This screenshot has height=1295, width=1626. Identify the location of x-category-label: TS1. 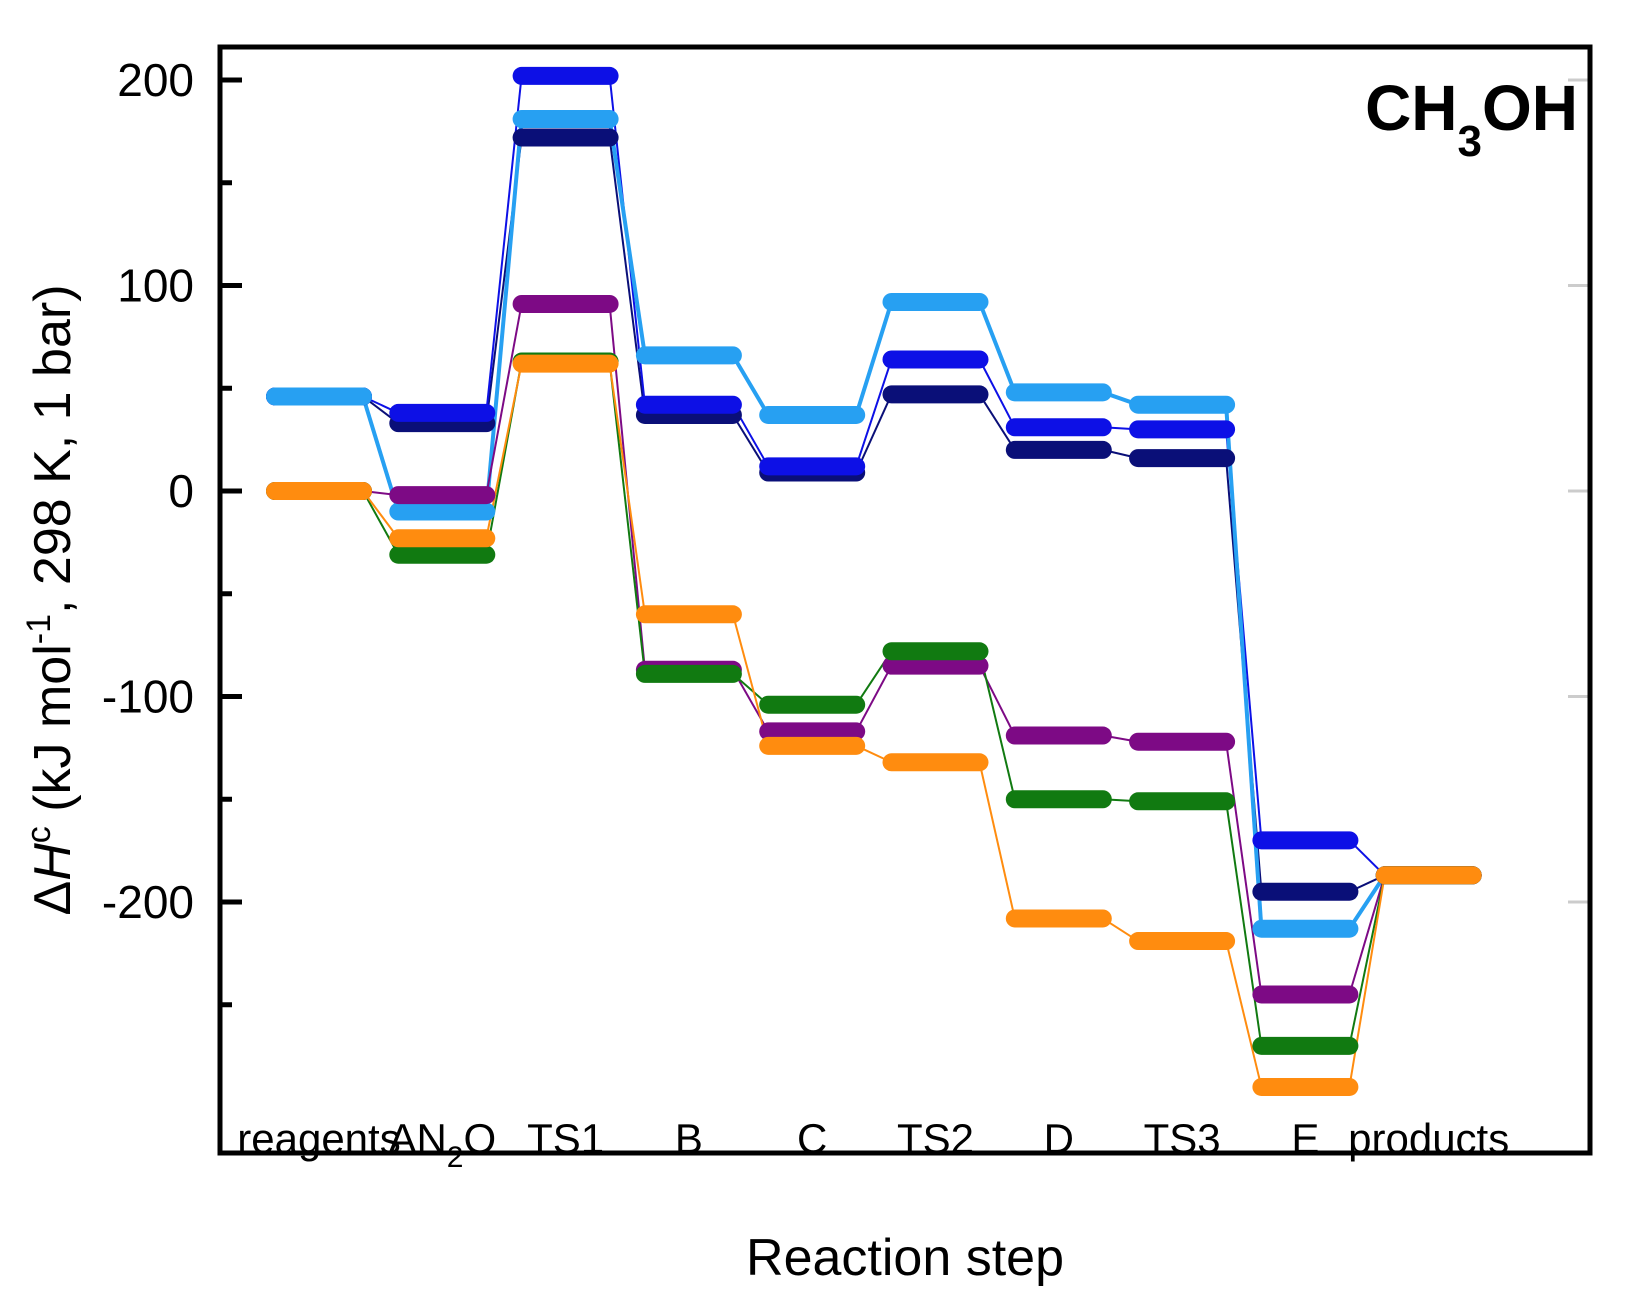
(565, 1138).